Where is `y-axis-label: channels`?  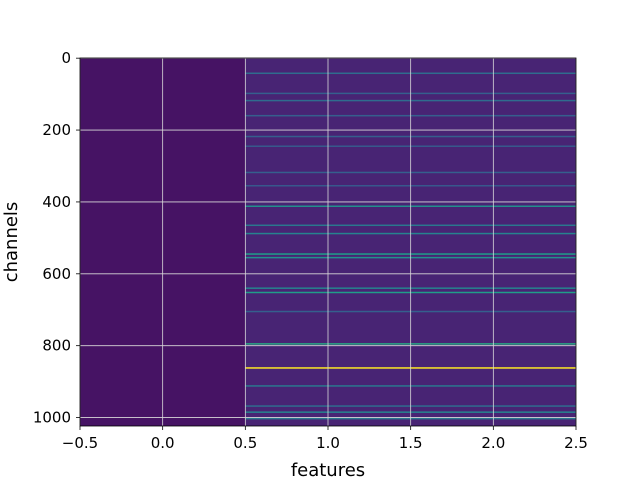 y-axis-label: channels is located at coordinates (11, 242).